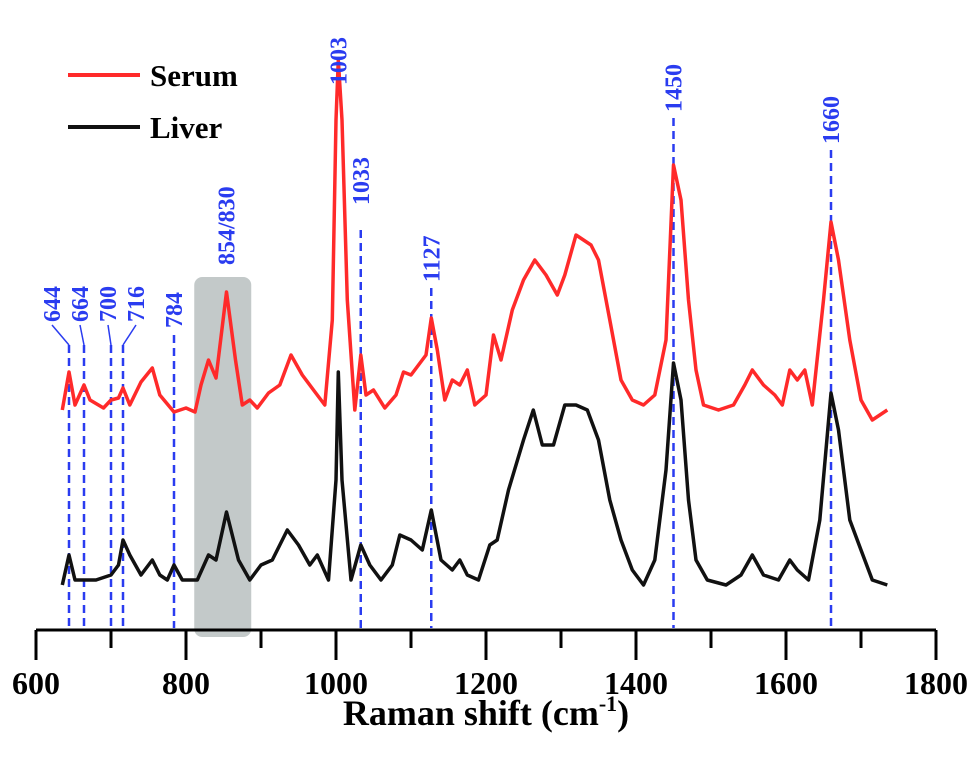 The image size is (978, 758). Describe the element at coordinates (486, 712) in the screenshot. I see `x-axis-title: Raman shift (cm-1)` at that location.